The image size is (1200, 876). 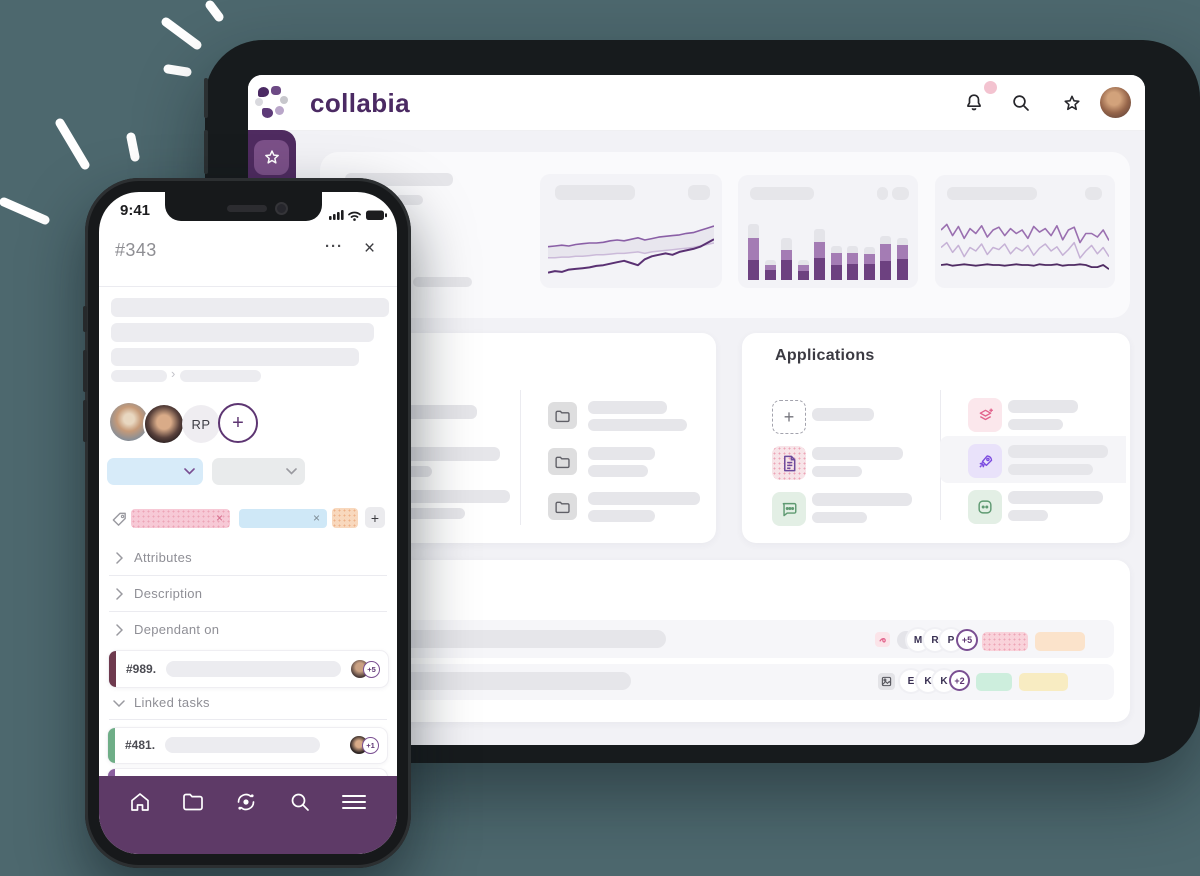 I want to click on task-overflow-badge: +5, so click(x=371, y=669).